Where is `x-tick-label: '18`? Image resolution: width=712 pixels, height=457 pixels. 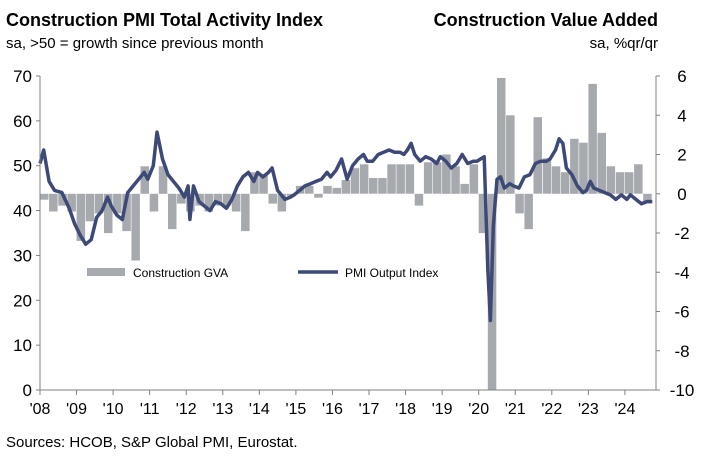
x-tick-label: '18 is located at coordinates (405, 409).